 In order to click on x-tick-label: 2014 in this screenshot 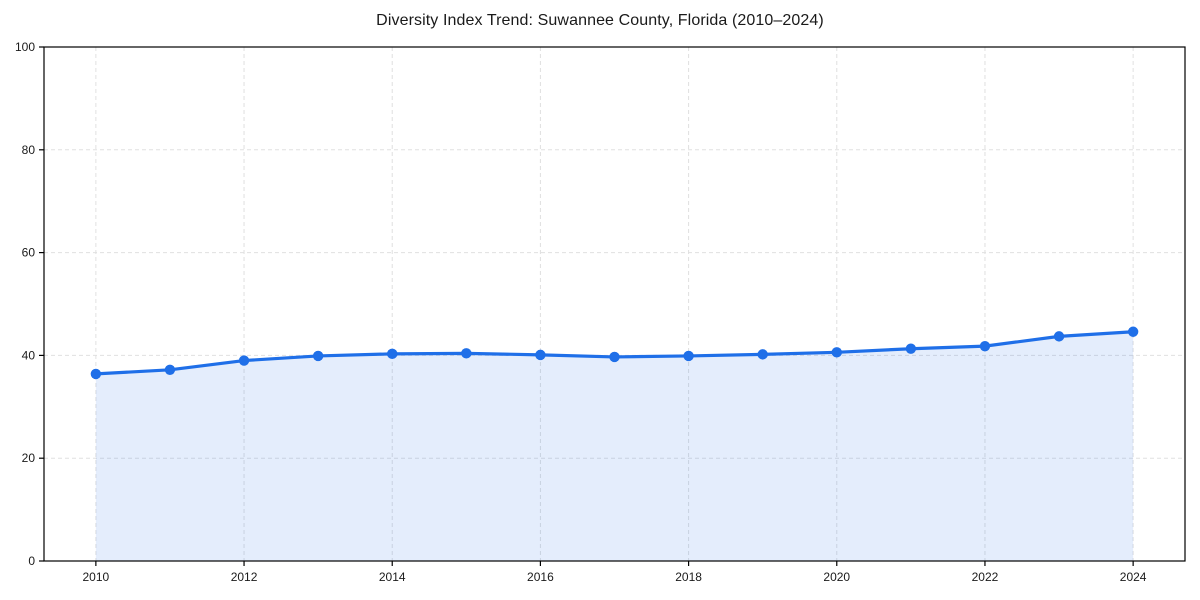, I will do `click(392, 577)`.